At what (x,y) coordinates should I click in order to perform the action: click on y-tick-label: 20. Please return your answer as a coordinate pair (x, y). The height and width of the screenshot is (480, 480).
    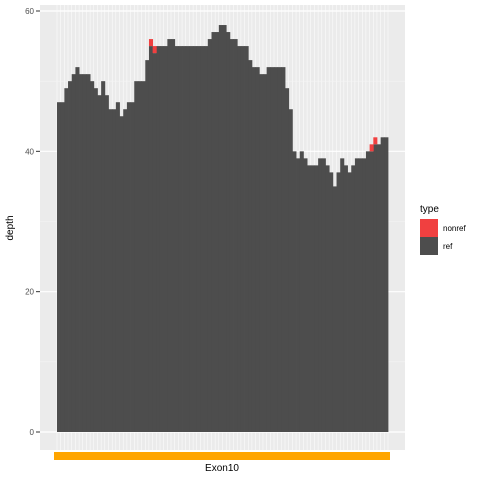
    Looking at the image, I should click on (29, 292).